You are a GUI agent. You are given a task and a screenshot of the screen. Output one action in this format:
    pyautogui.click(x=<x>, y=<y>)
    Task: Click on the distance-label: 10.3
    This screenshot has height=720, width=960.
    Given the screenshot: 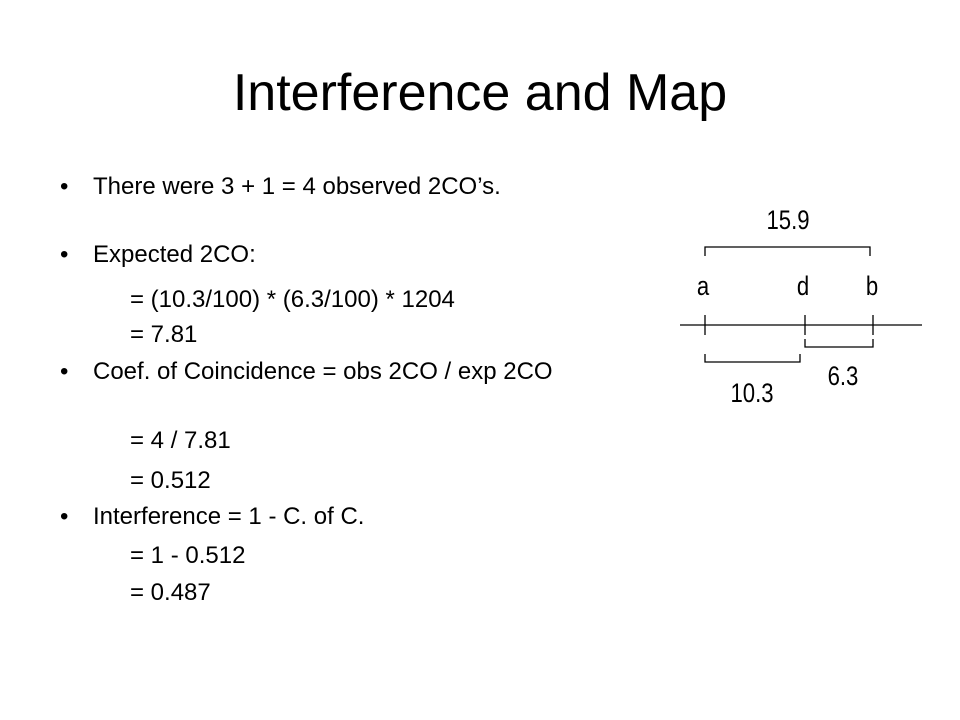 What is the action you would take?
    pyautogui.click(x=751, y=394)
    